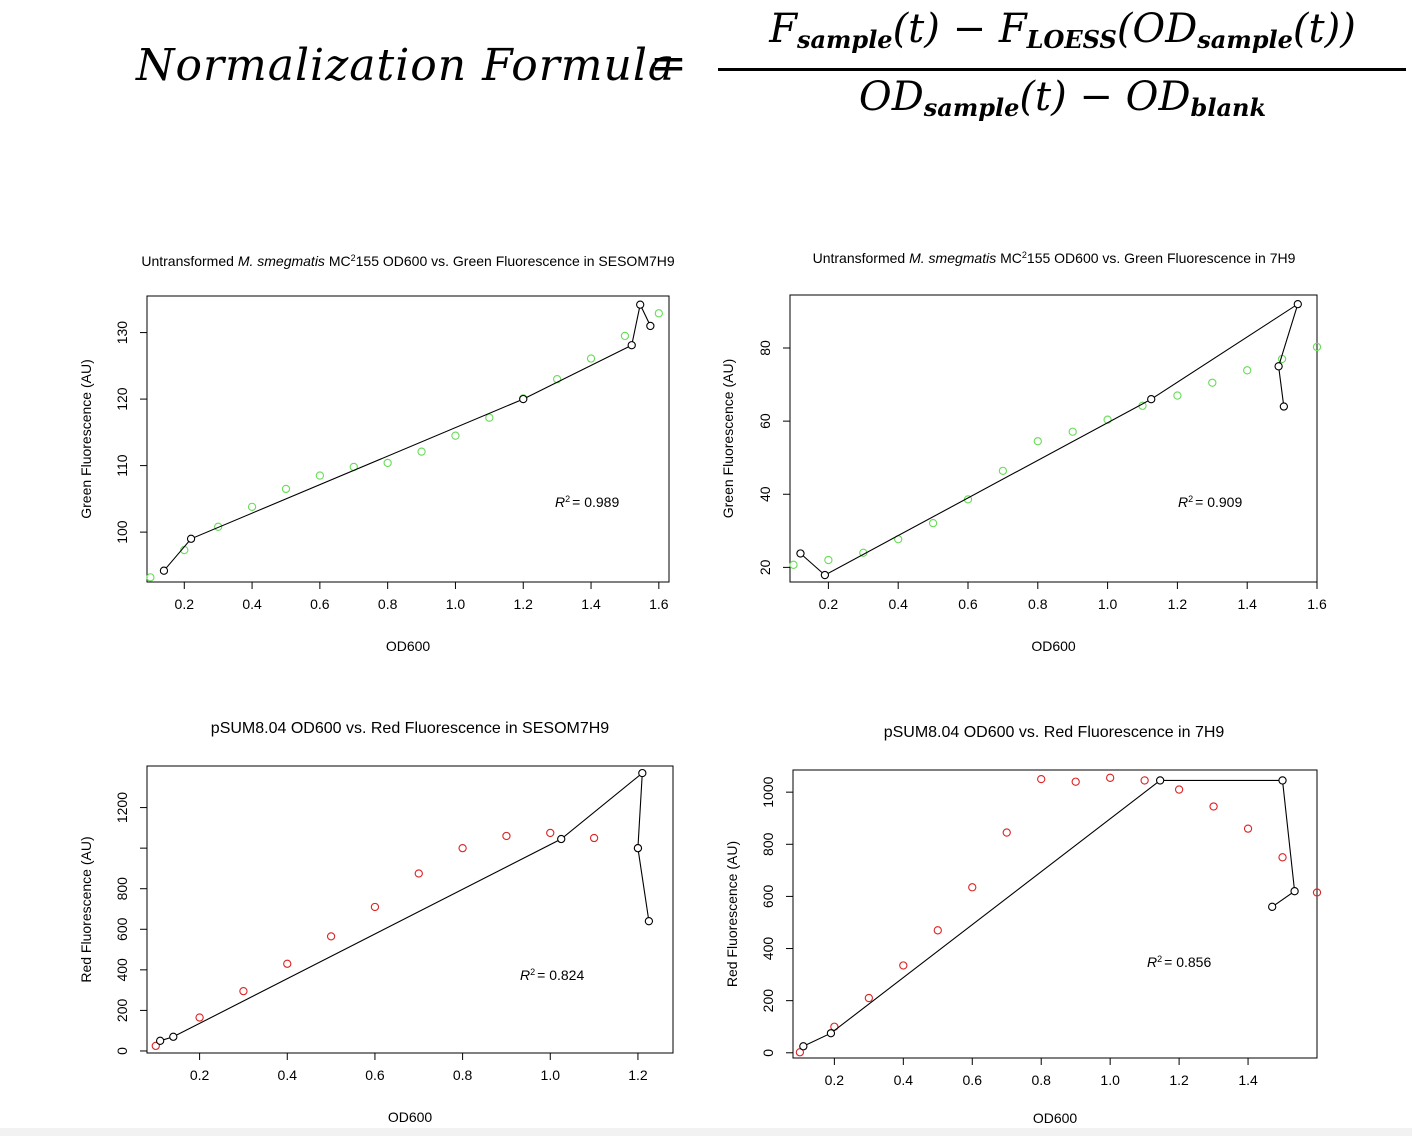  Describe the element at coordinates (122, 333) in the screenshot. I see `y-tick-label: 130` at that location.